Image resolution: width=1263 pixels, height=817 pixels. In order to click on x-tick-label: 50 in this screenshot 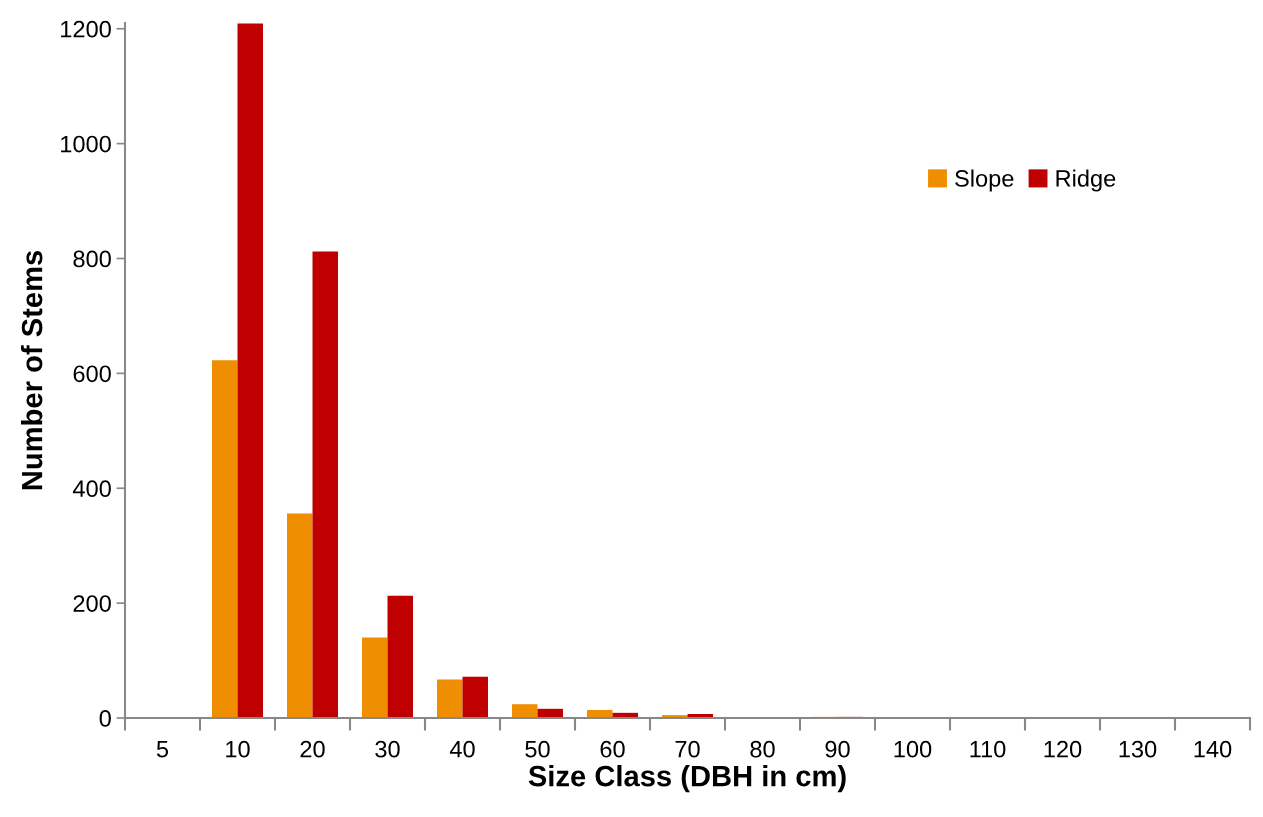, I will do `click(537, 749)`.